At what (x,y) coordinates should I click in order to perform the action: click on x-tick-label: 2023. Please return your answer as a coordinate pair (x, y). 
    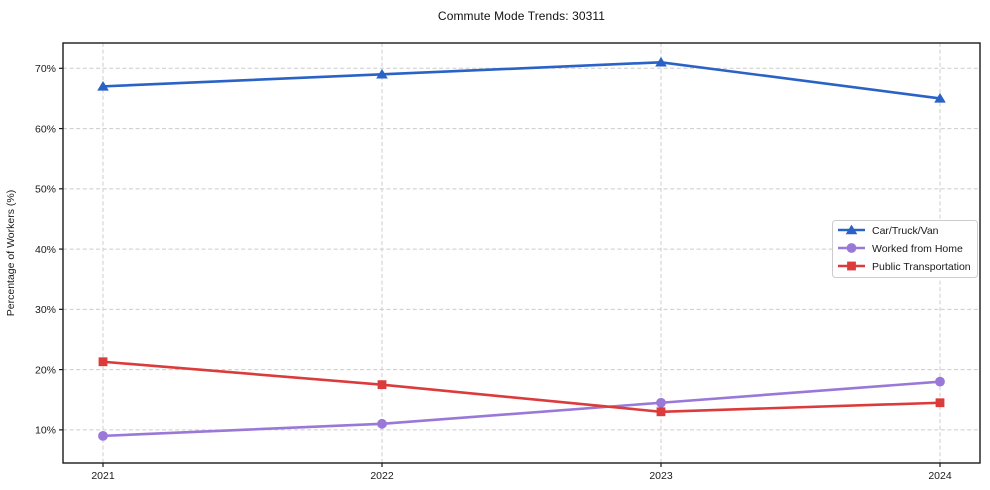
    Looking at the image, I should click on (661, 476).